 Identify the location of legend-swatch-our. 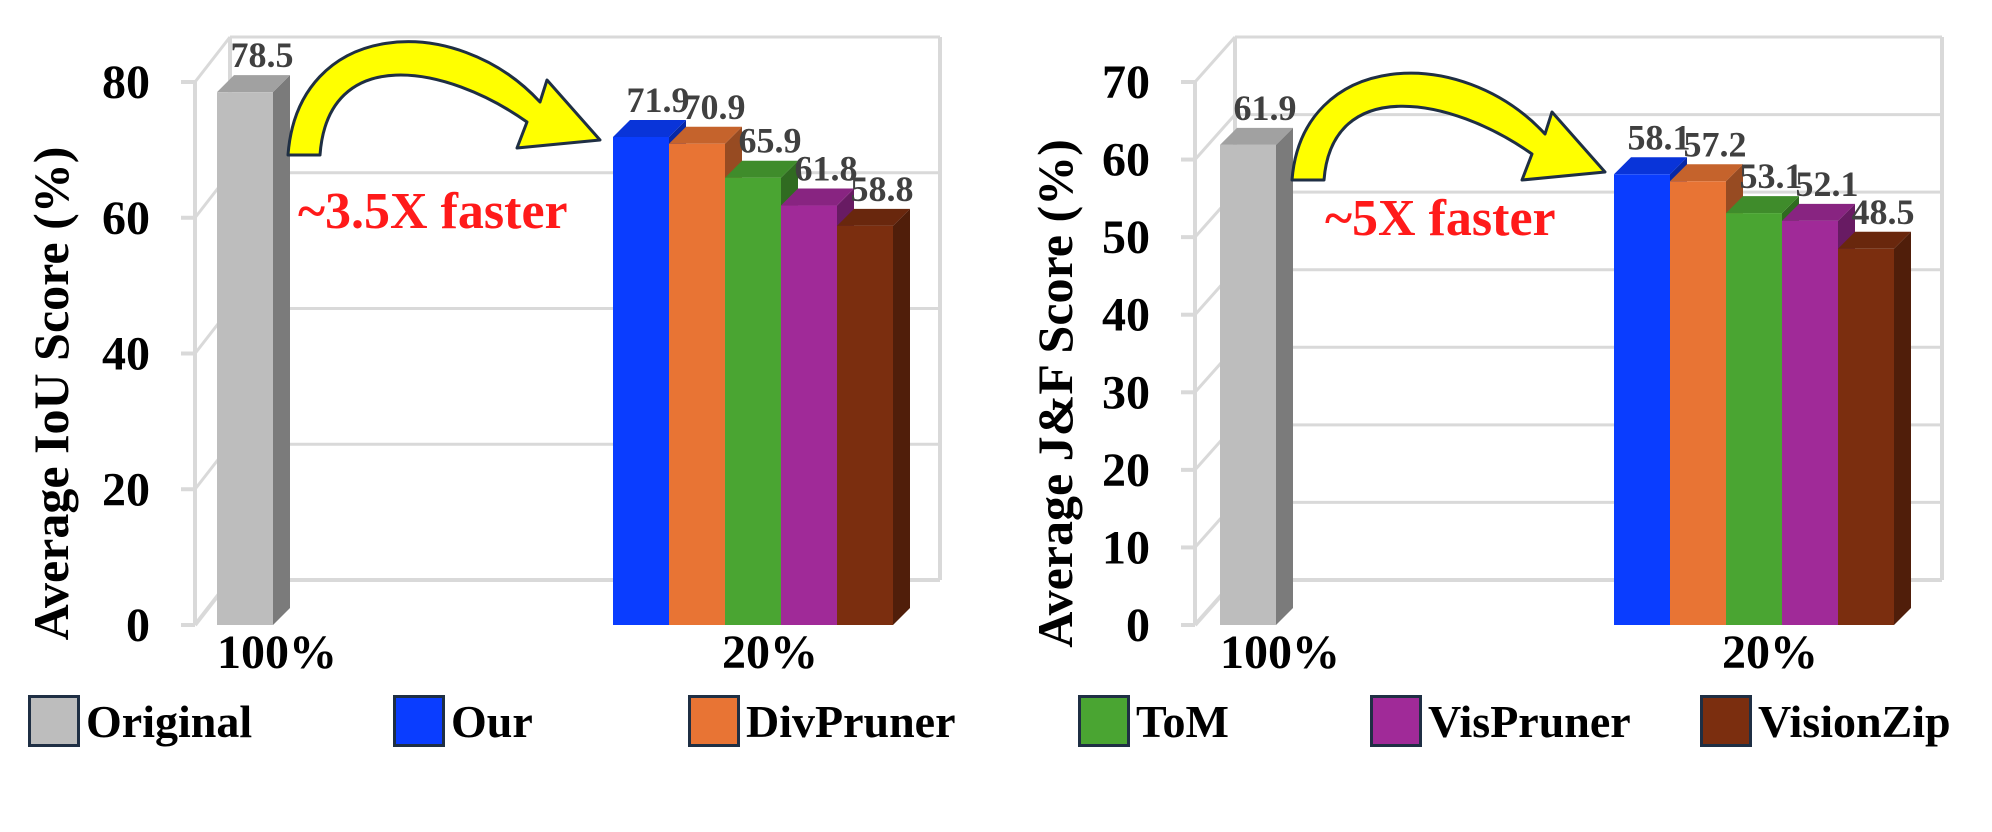
(419, 721).